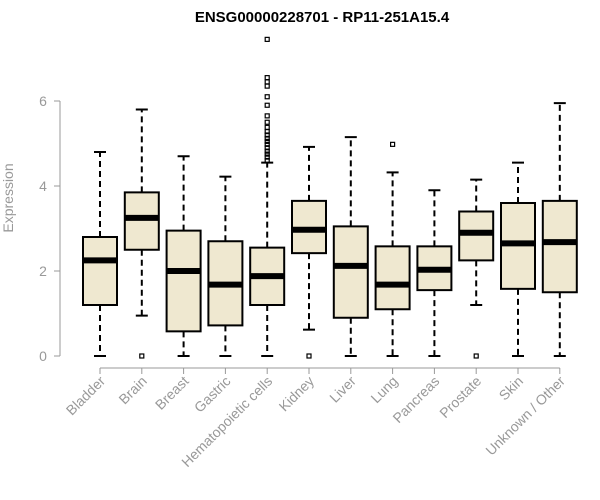 This screenshot has height=500, width=600. What do you see at coordinates (342, 389) in the screenshot?
I see `x-tick-label: Liver` at bounding box center [342, 389].